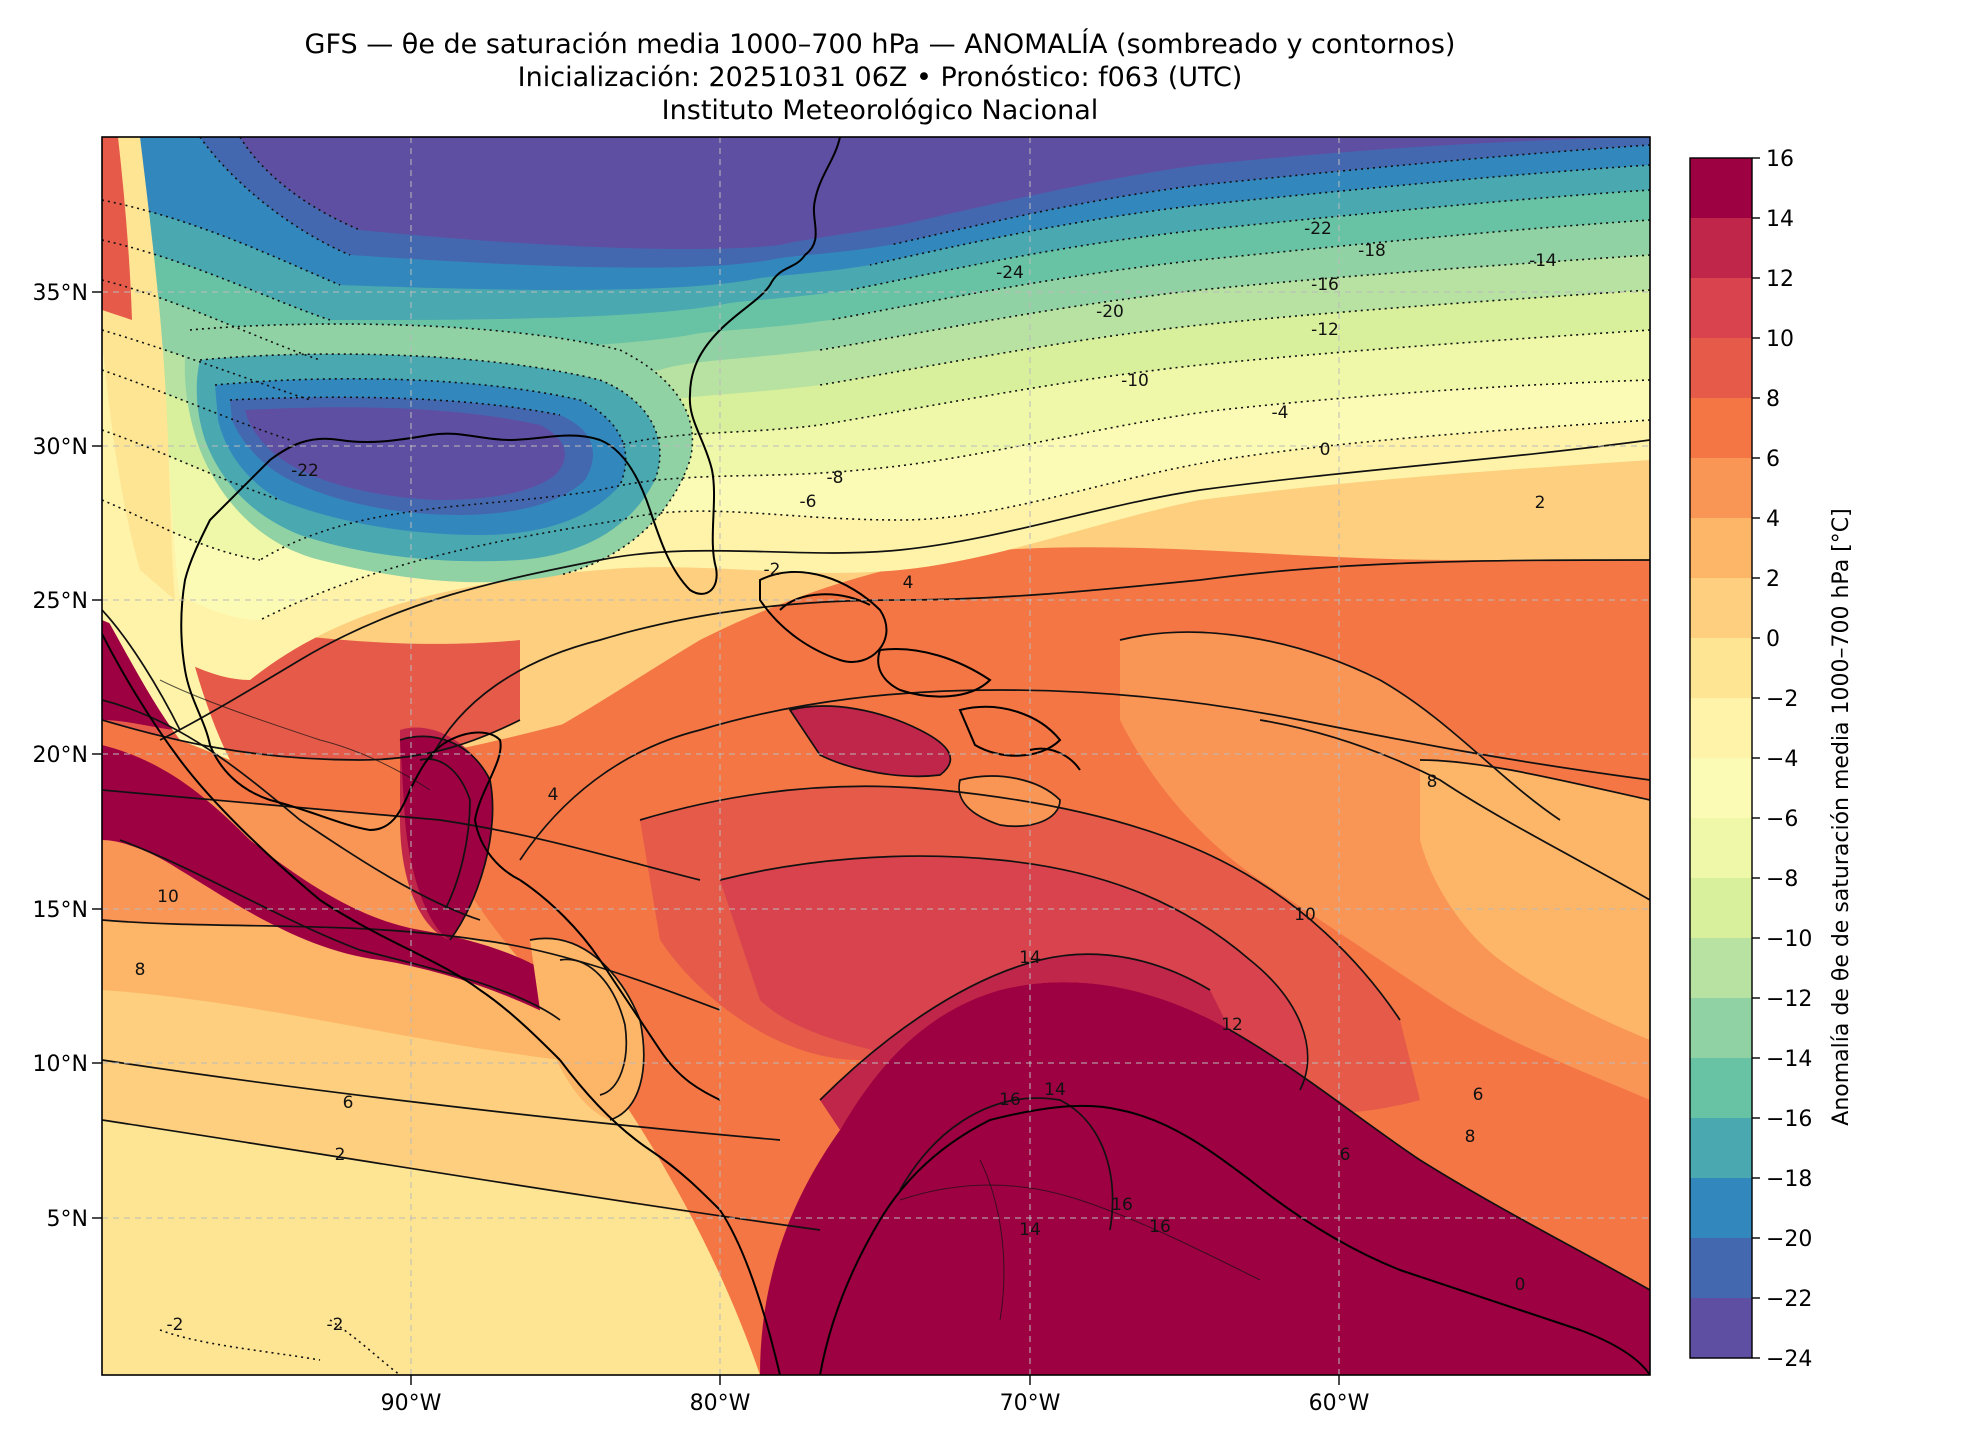 The height and width of the screenshot is (1440, 1980). What do you see at coordinates (1135, 381) in the screenshot?
I see `contour-label: -10` at bounding box center [1135, 381].